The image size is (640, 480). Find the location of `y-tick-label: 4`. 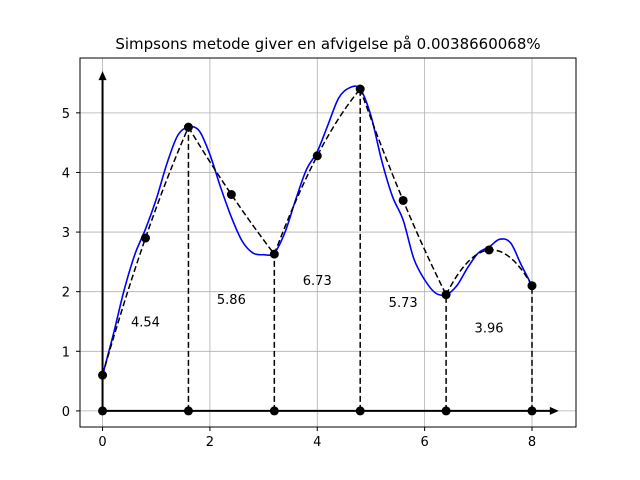

y-tick-label: 4 is located at coordinates (66, 173).